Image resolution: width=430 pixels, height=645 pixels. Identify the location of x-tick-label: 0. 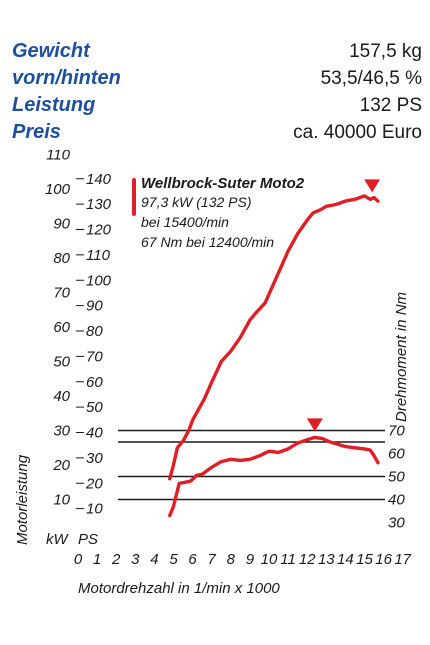
(78, 559).